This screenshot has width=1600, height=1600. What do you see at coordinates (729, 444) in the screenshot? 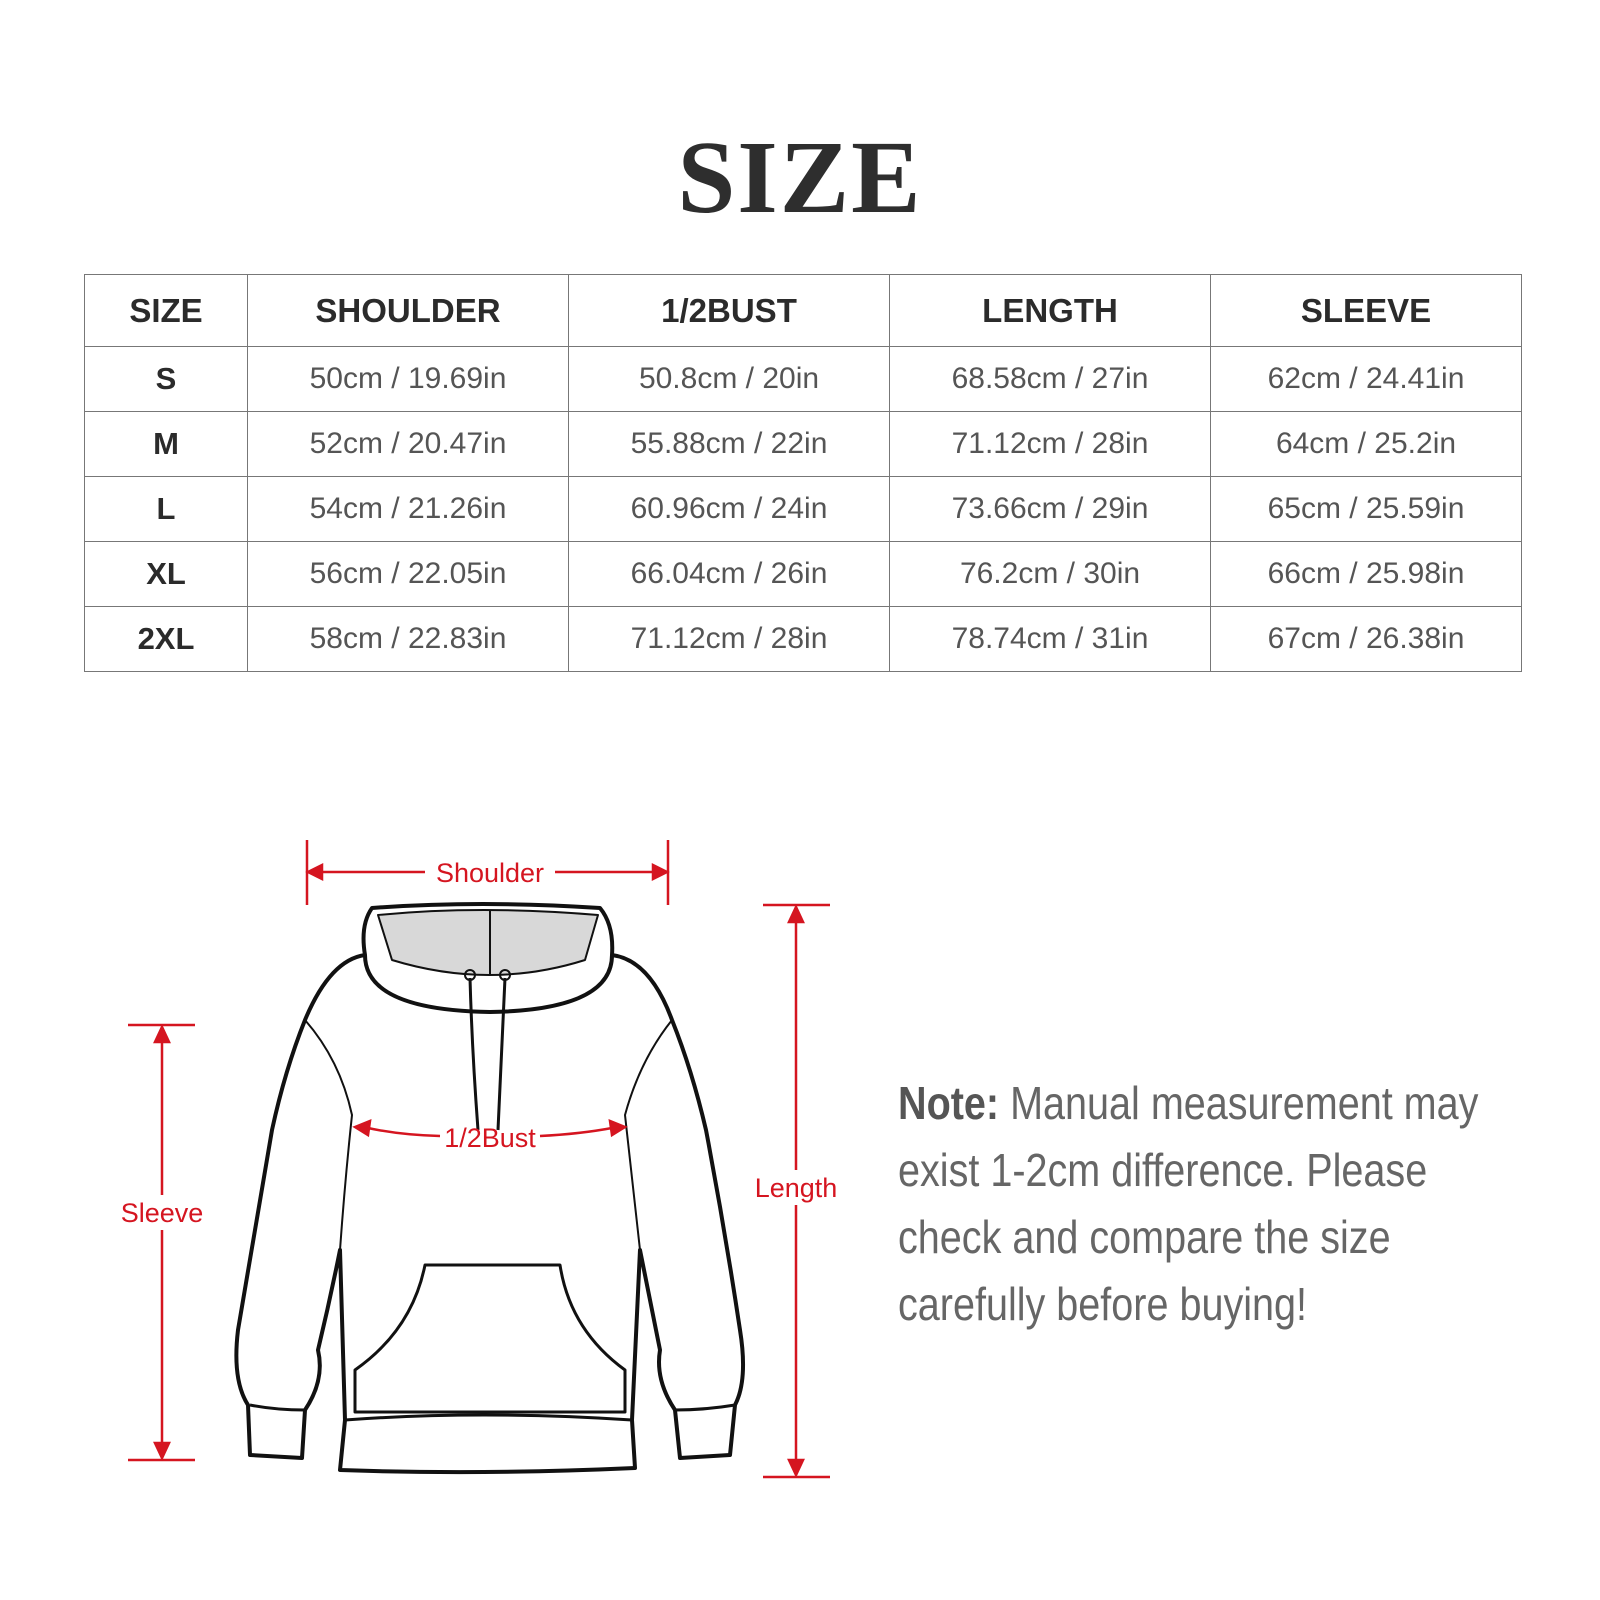
I see `measurement-cell: 55.88cm / 22in` at bounding box center [729, 444].